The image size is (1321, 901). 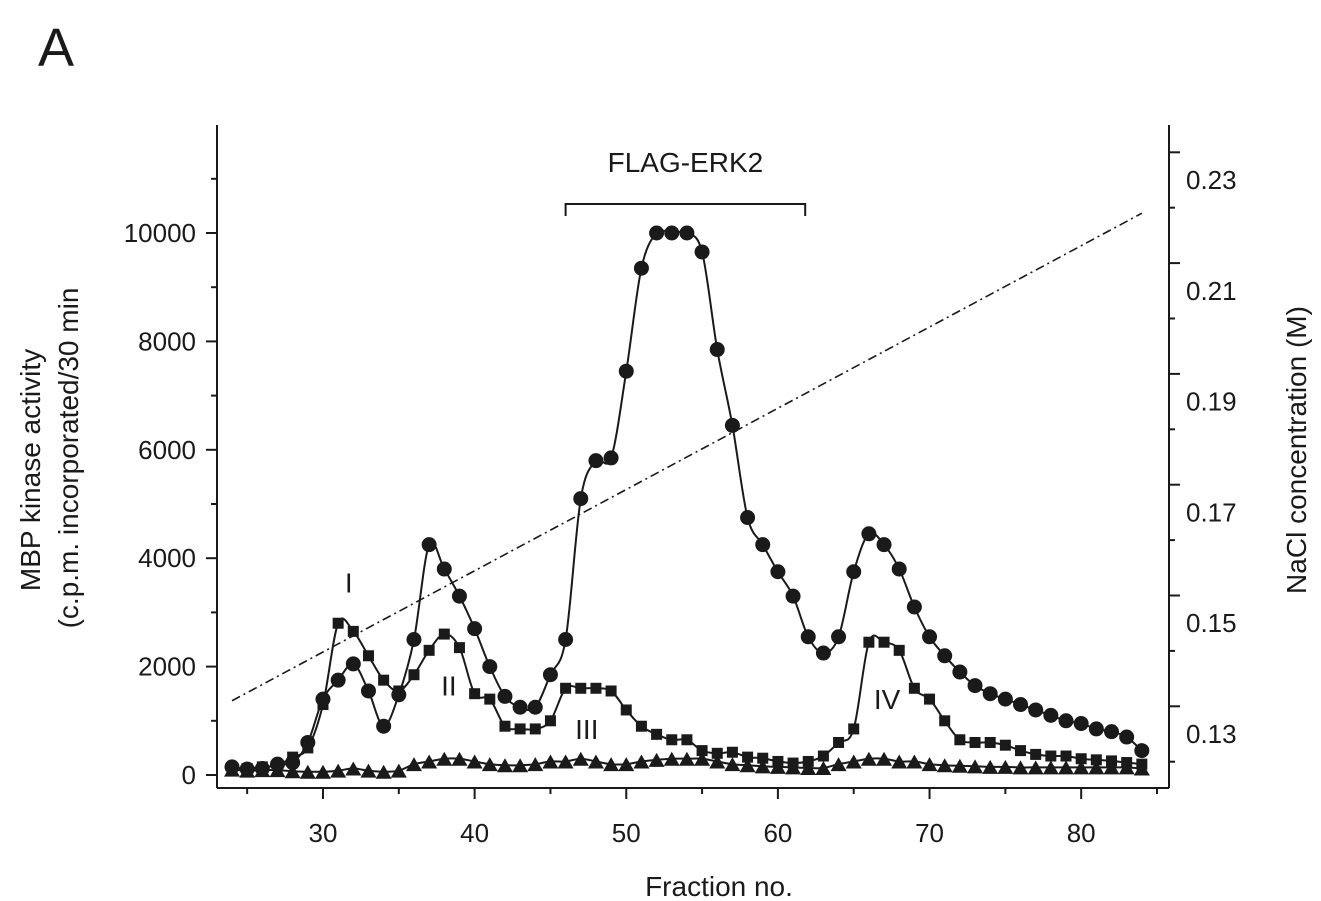 I want to click on panel-label: A, so click(x=56, y=48).